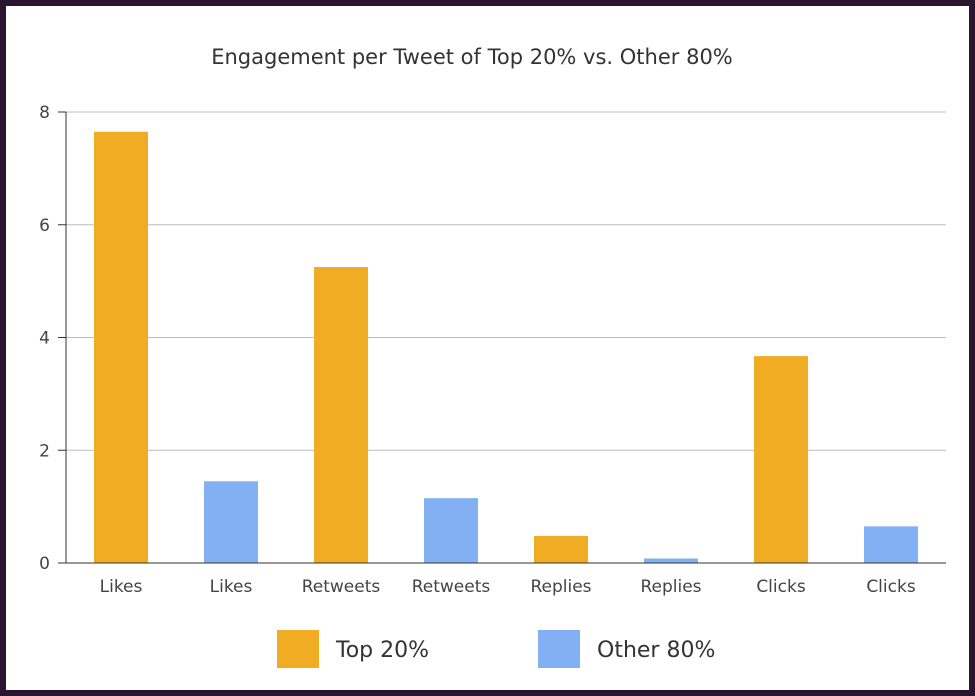 Image resolution: width=975 pixels, height=696 pixels. Describe the element at coordinates (341, 415) in the screenshot. I see `bar-retweets-top` at that location.